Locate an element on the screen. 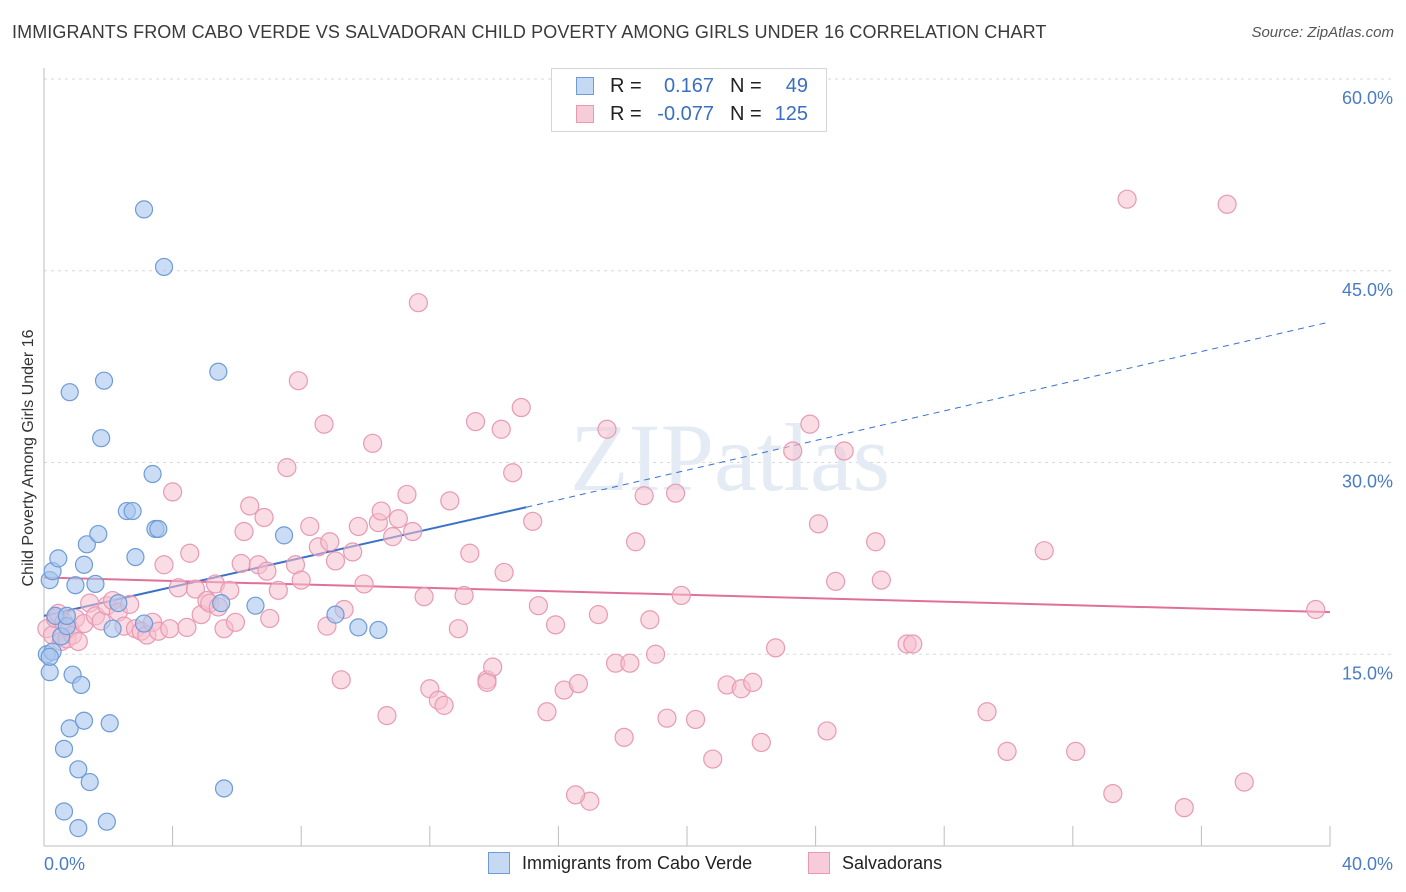 The width and height of the screenshot is (1406, 892). legend-n-value: 49 is located at coordinates (796, 85).